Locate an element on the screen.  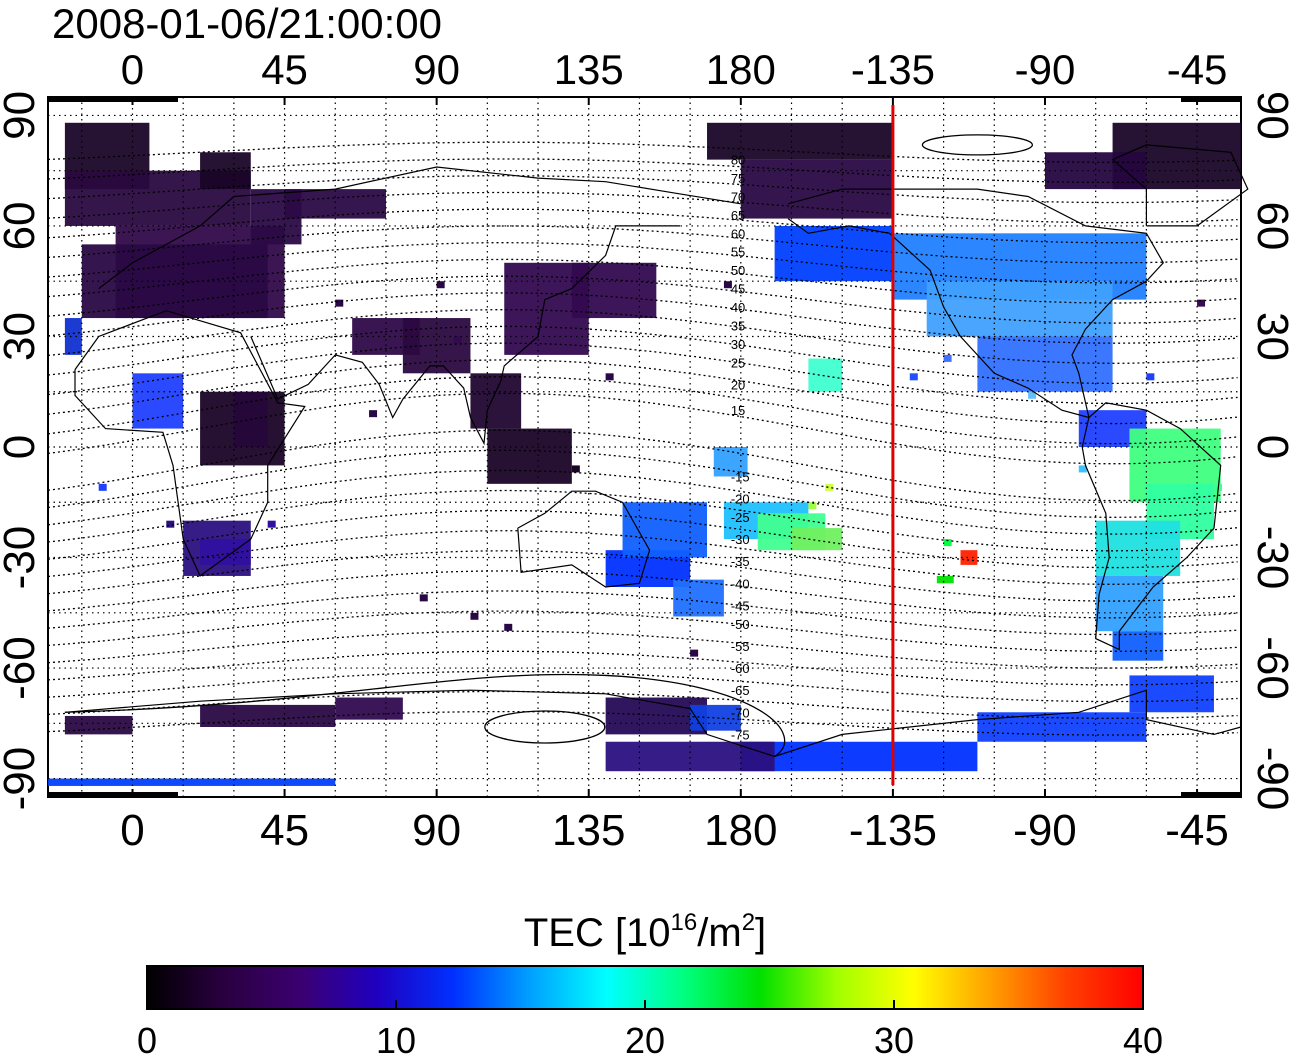
contour-label: 75 is located at coordinates (738, 178).